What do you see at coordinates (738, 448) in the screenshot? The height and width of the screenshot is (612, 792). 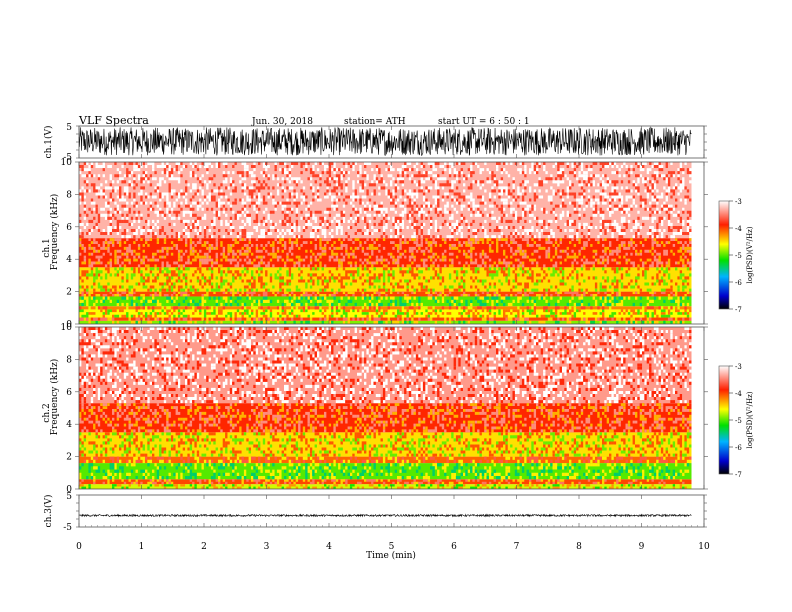 I see `ch2-spectrogram-colorbar-tick-label: -6` at bounding box center [738, 448].